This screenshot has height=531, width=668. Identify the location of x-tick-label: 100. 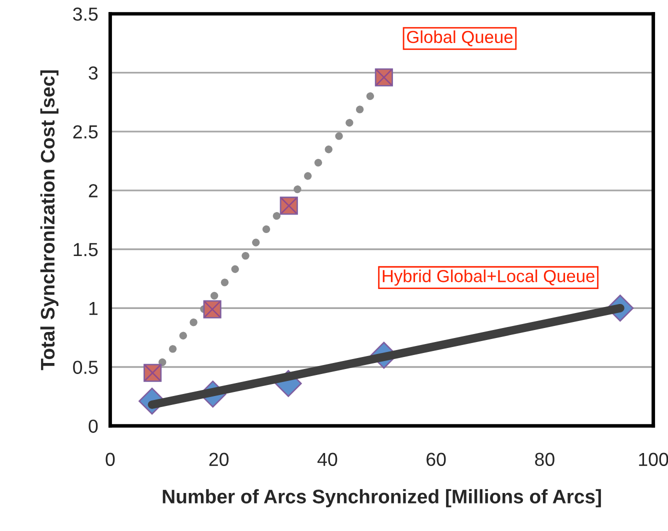
(653, 459).